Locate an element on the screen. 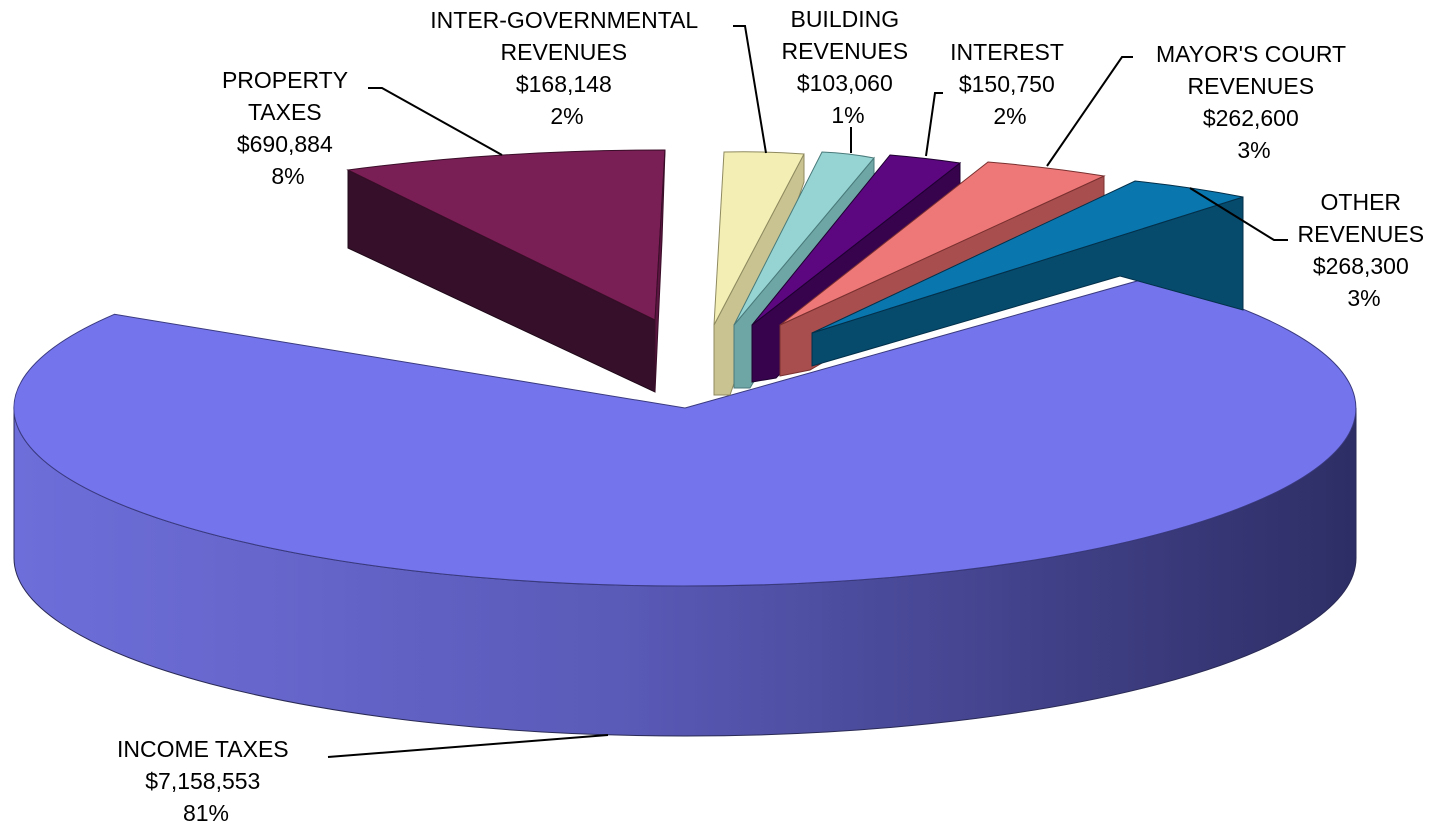 Image resolution: width=1449 pixels, height=828 pixels. label-building-revenues-line: BUILDING is located at coordinates (844, 19).